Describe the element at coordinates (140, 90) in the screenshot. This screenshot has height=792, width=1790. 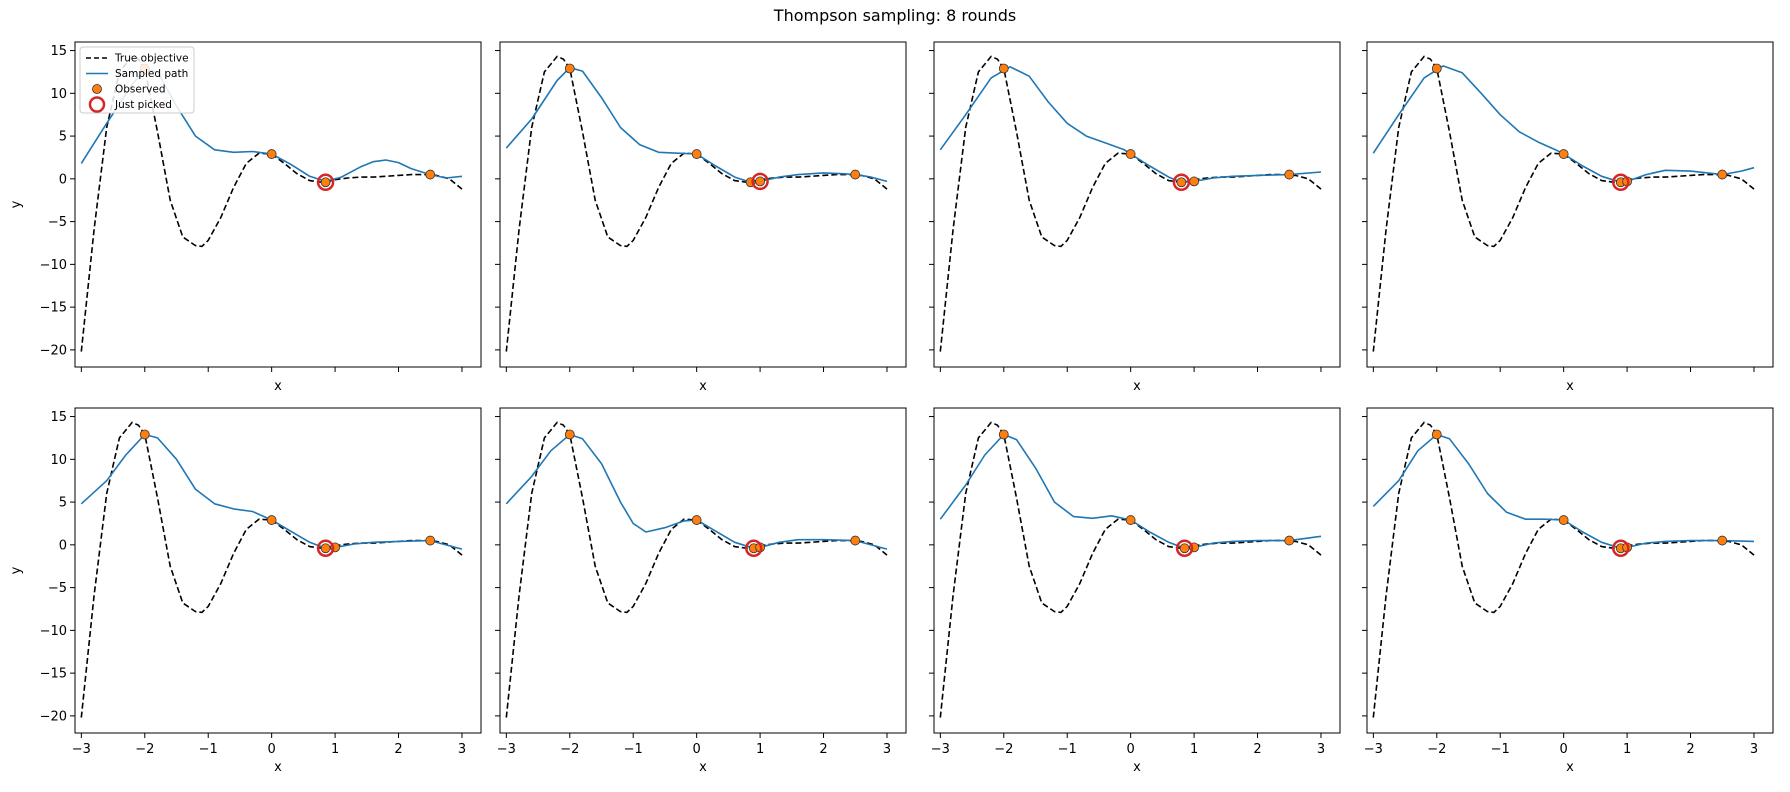
I see `legend-label: Observed` at that location.